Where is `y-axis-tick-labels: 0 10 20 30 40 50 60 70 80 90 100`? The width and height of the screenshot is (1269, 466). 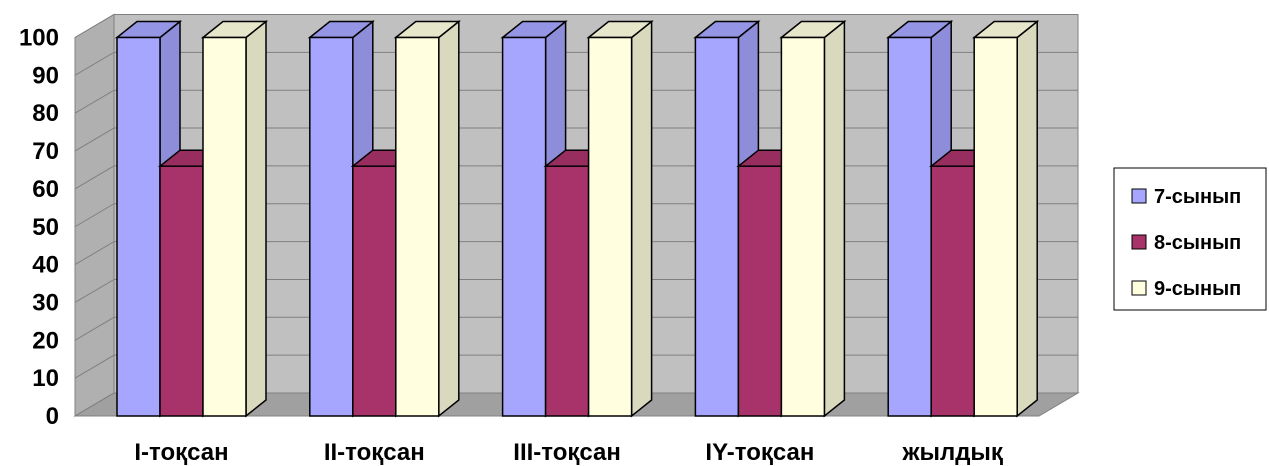
y-axis-tick-labels: 0 10 20 30 40 50 60 70 80 90 100 is located at coordinates (39, 228).